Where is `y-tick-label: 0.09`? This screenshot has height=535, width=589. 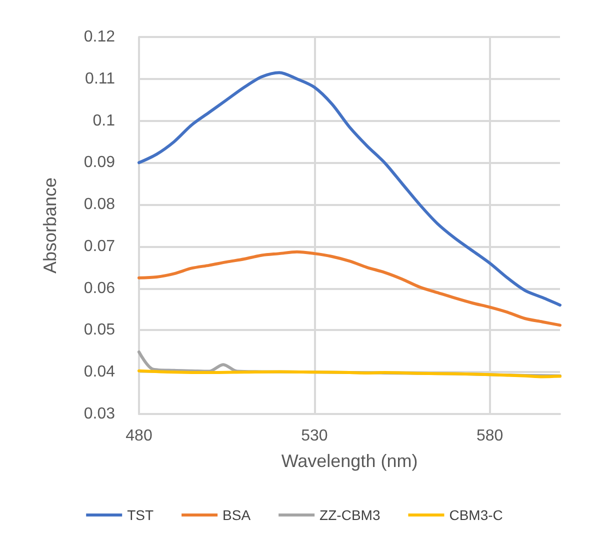 y-tick-label: 0.09 is located at coordinates (100, 163).